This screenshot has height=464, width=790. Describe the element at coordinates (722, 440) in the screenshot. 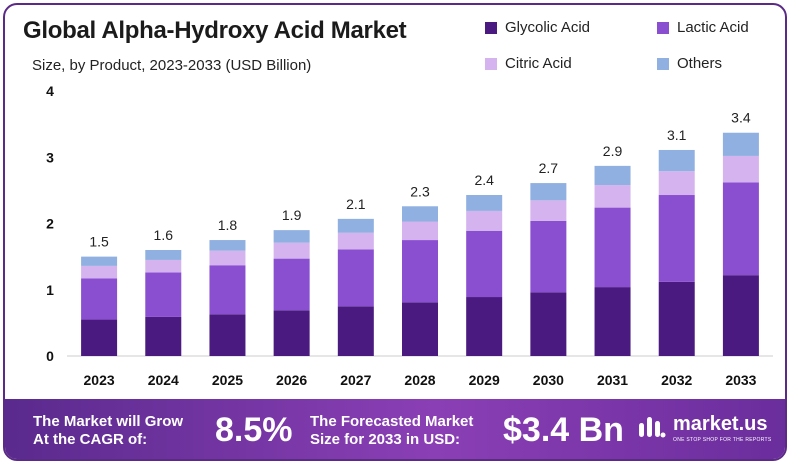

I see `brand-tagline: ONE STOP SHOP FOR THE REPORTS` at that location.